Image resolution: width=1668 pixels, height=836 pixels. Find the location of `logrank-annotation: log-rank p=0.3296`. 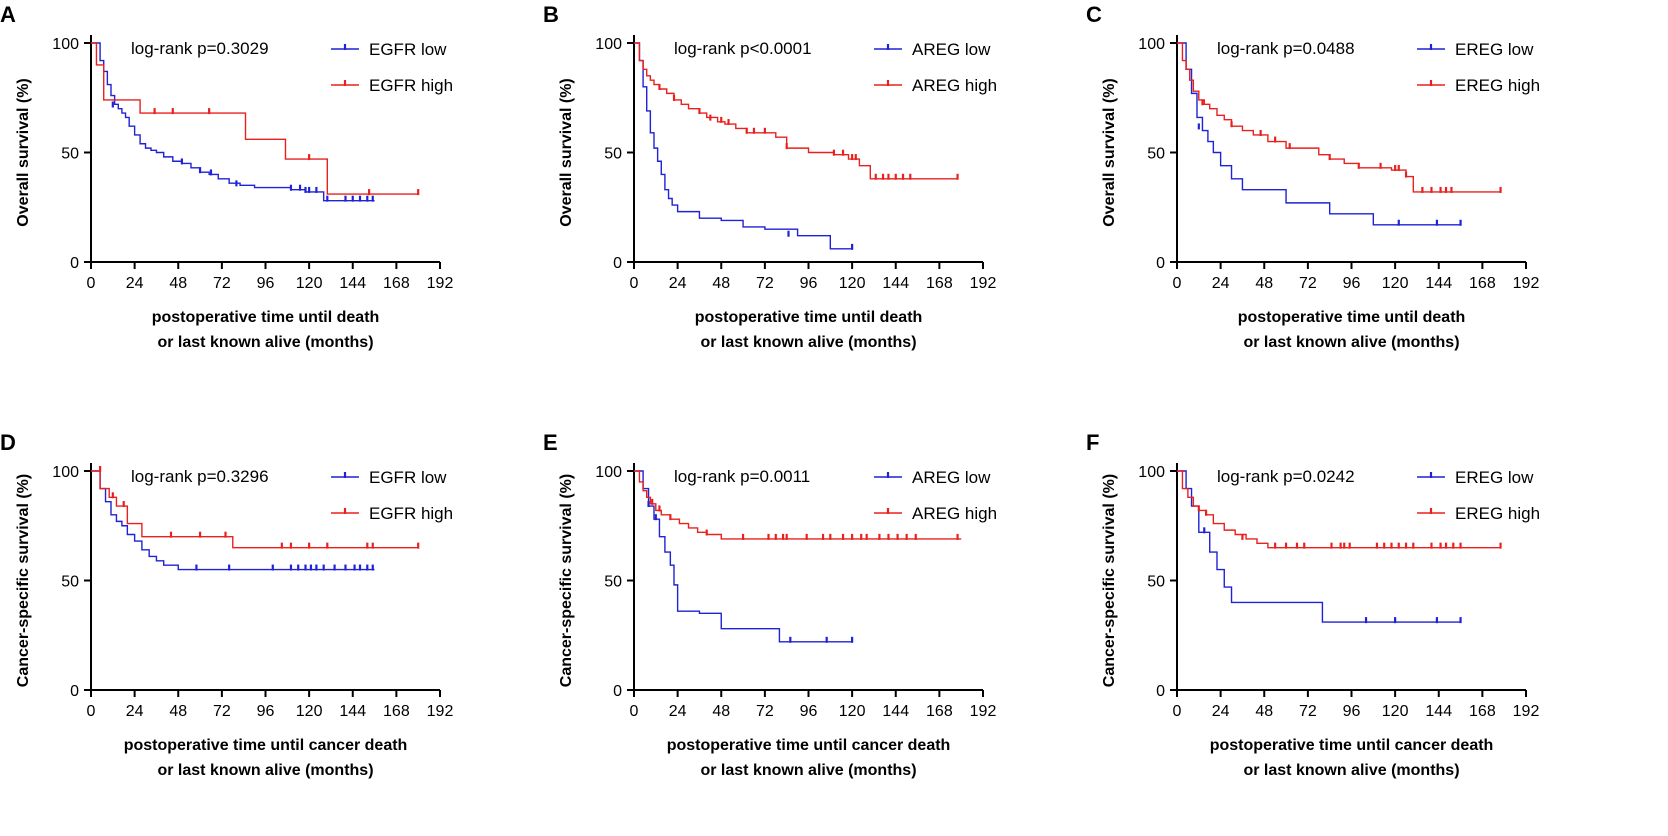

logrank-annotation: log-rank p=0.3296 is located at coordinates (200, 476).